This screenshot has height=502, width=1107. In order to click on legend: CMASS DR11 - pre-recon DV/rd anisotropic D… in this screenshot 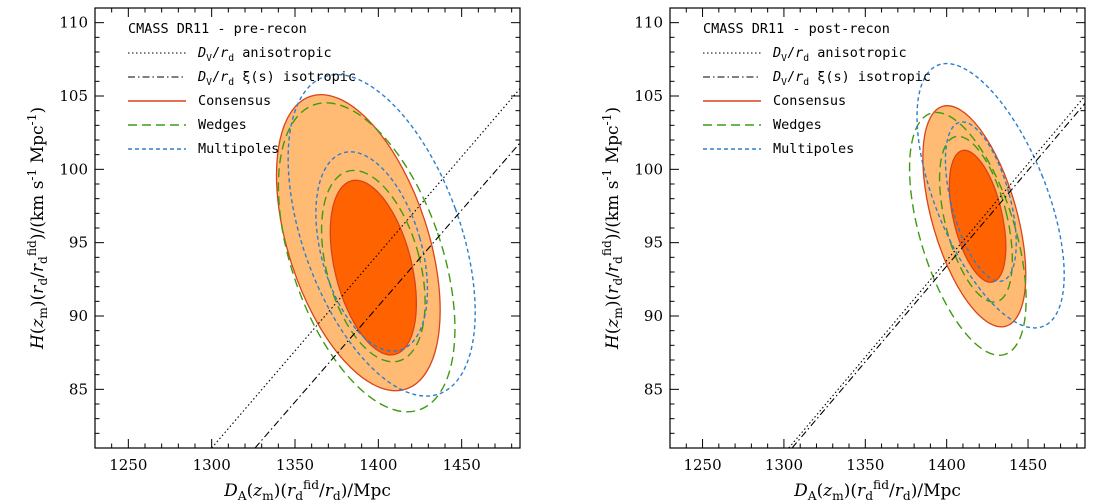, I will do `click(242, 89)`.